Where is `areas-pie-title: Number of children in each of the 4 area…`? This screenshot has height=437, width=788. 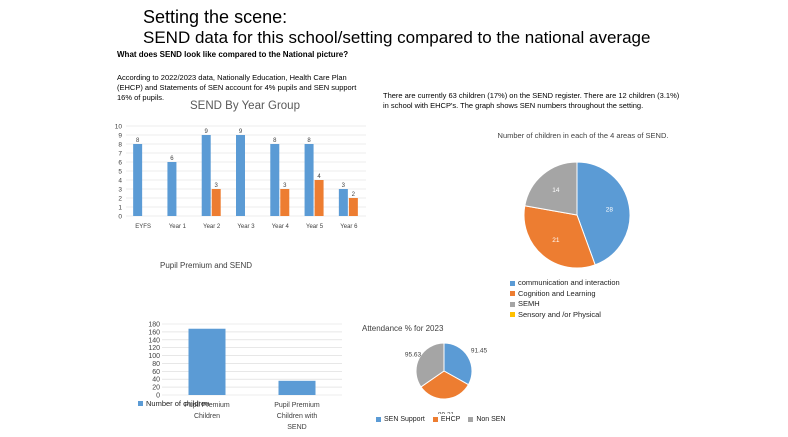
areas-pie-title: Number of children in each of the 4 area… is located at coordinates (583, 135).